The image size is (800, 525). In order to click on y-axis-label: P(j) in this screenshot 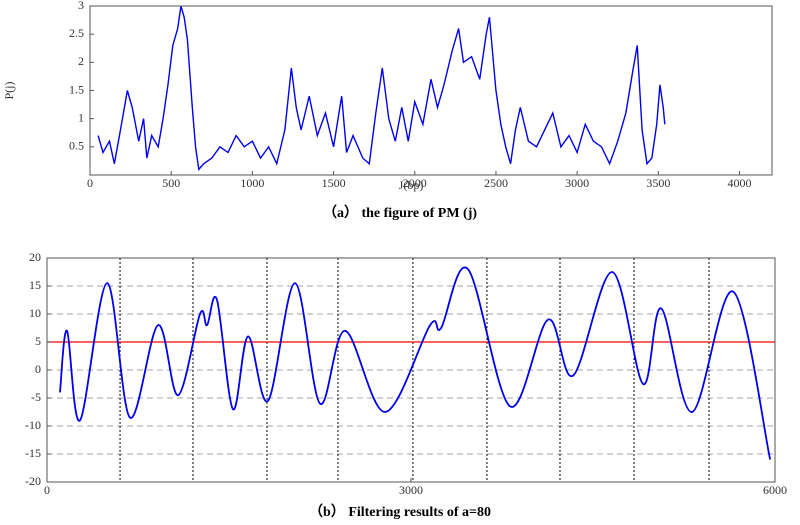, I will do `click(9, 90)`.